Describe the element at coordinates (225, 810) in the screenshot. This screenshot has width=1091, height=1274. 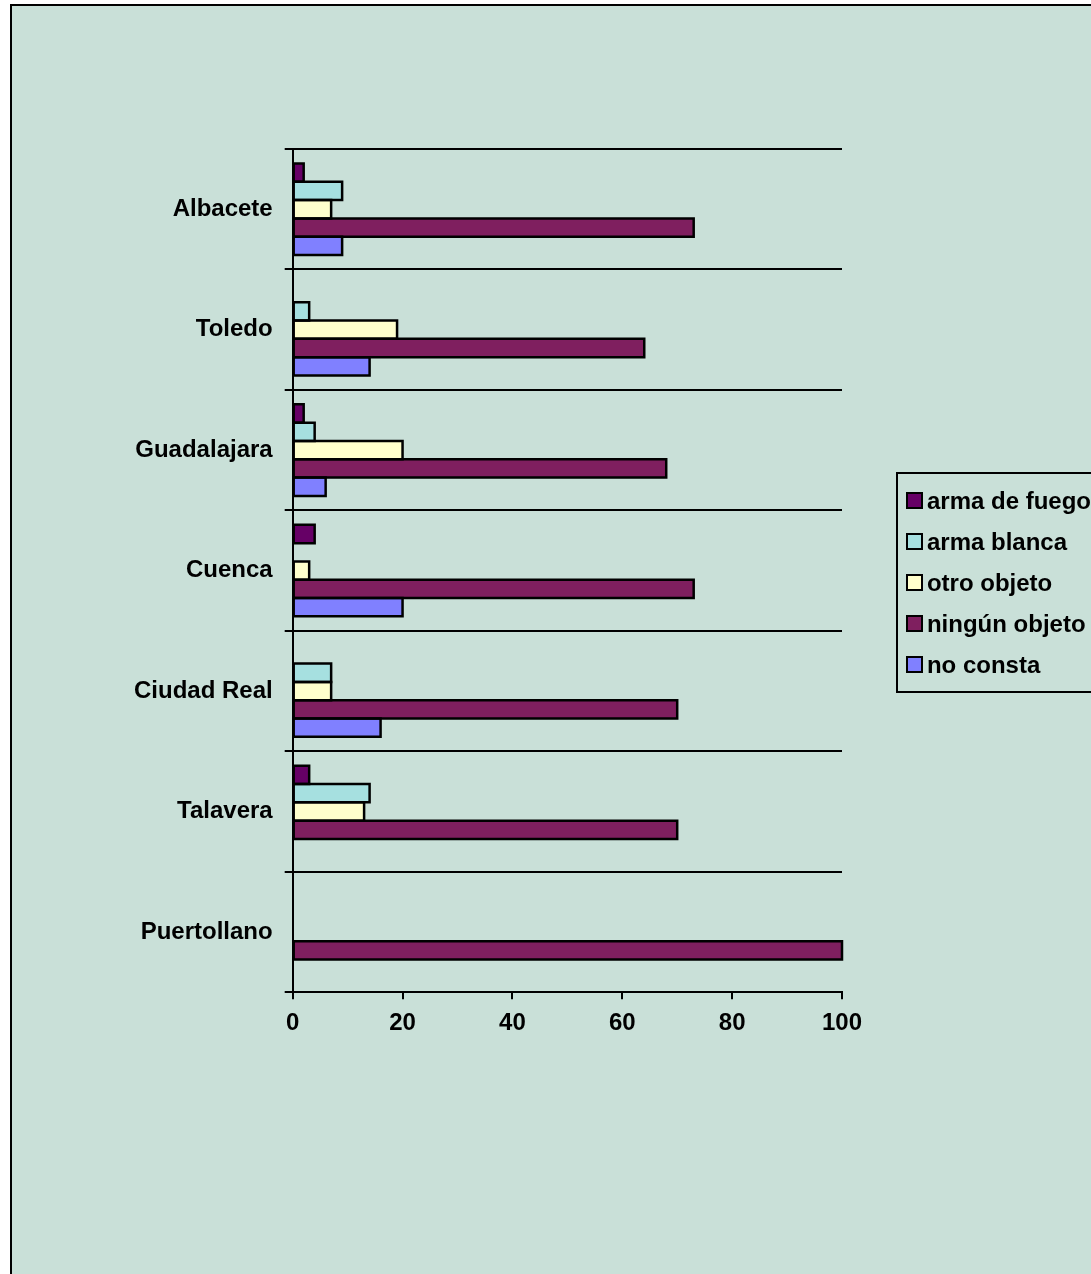
I see `y-tick-label: Talavera` at that location.